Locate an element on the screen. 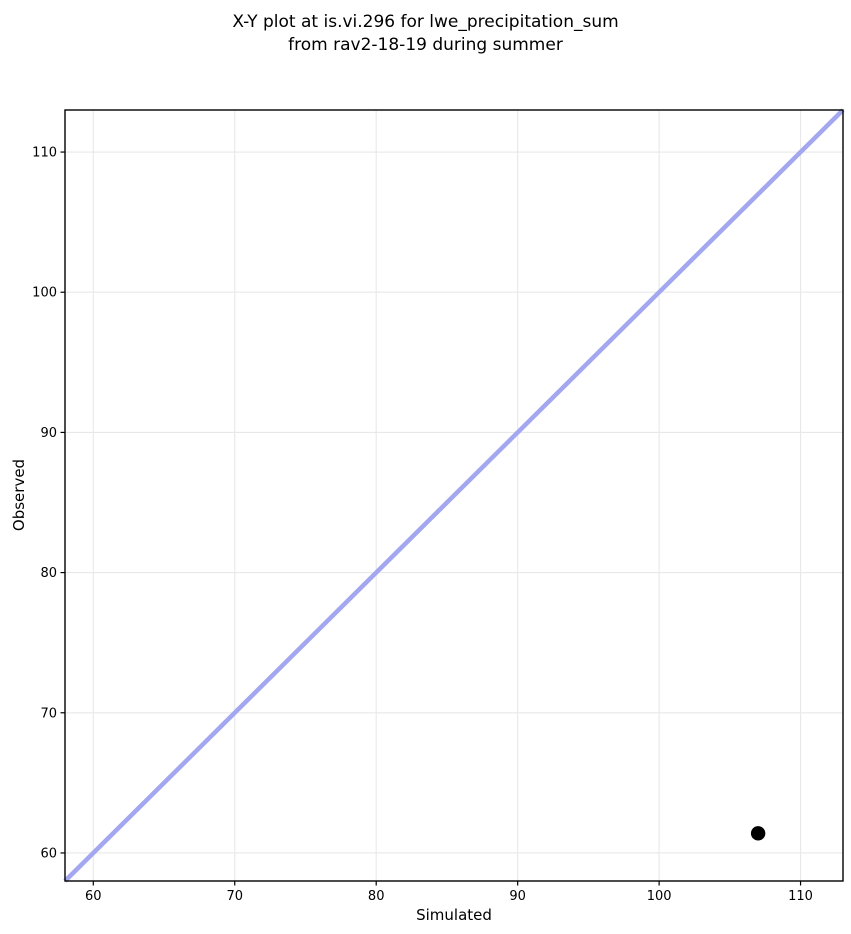 The width and height of the screenshot is (851, 934). x-tick-label: 70 is located at coordinates (234, 896).